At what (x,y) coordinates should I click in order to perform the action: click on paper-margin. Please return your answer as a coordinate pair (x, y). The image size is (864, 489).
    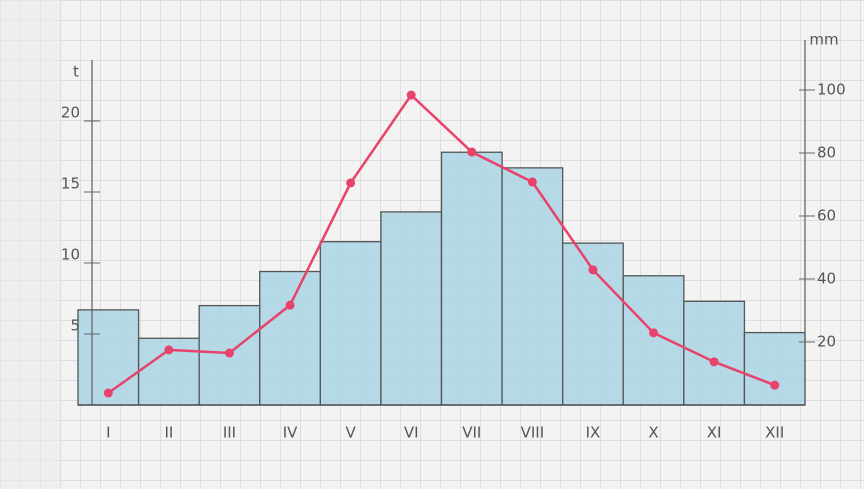
    Looking at the image, I should click on (30, 244).